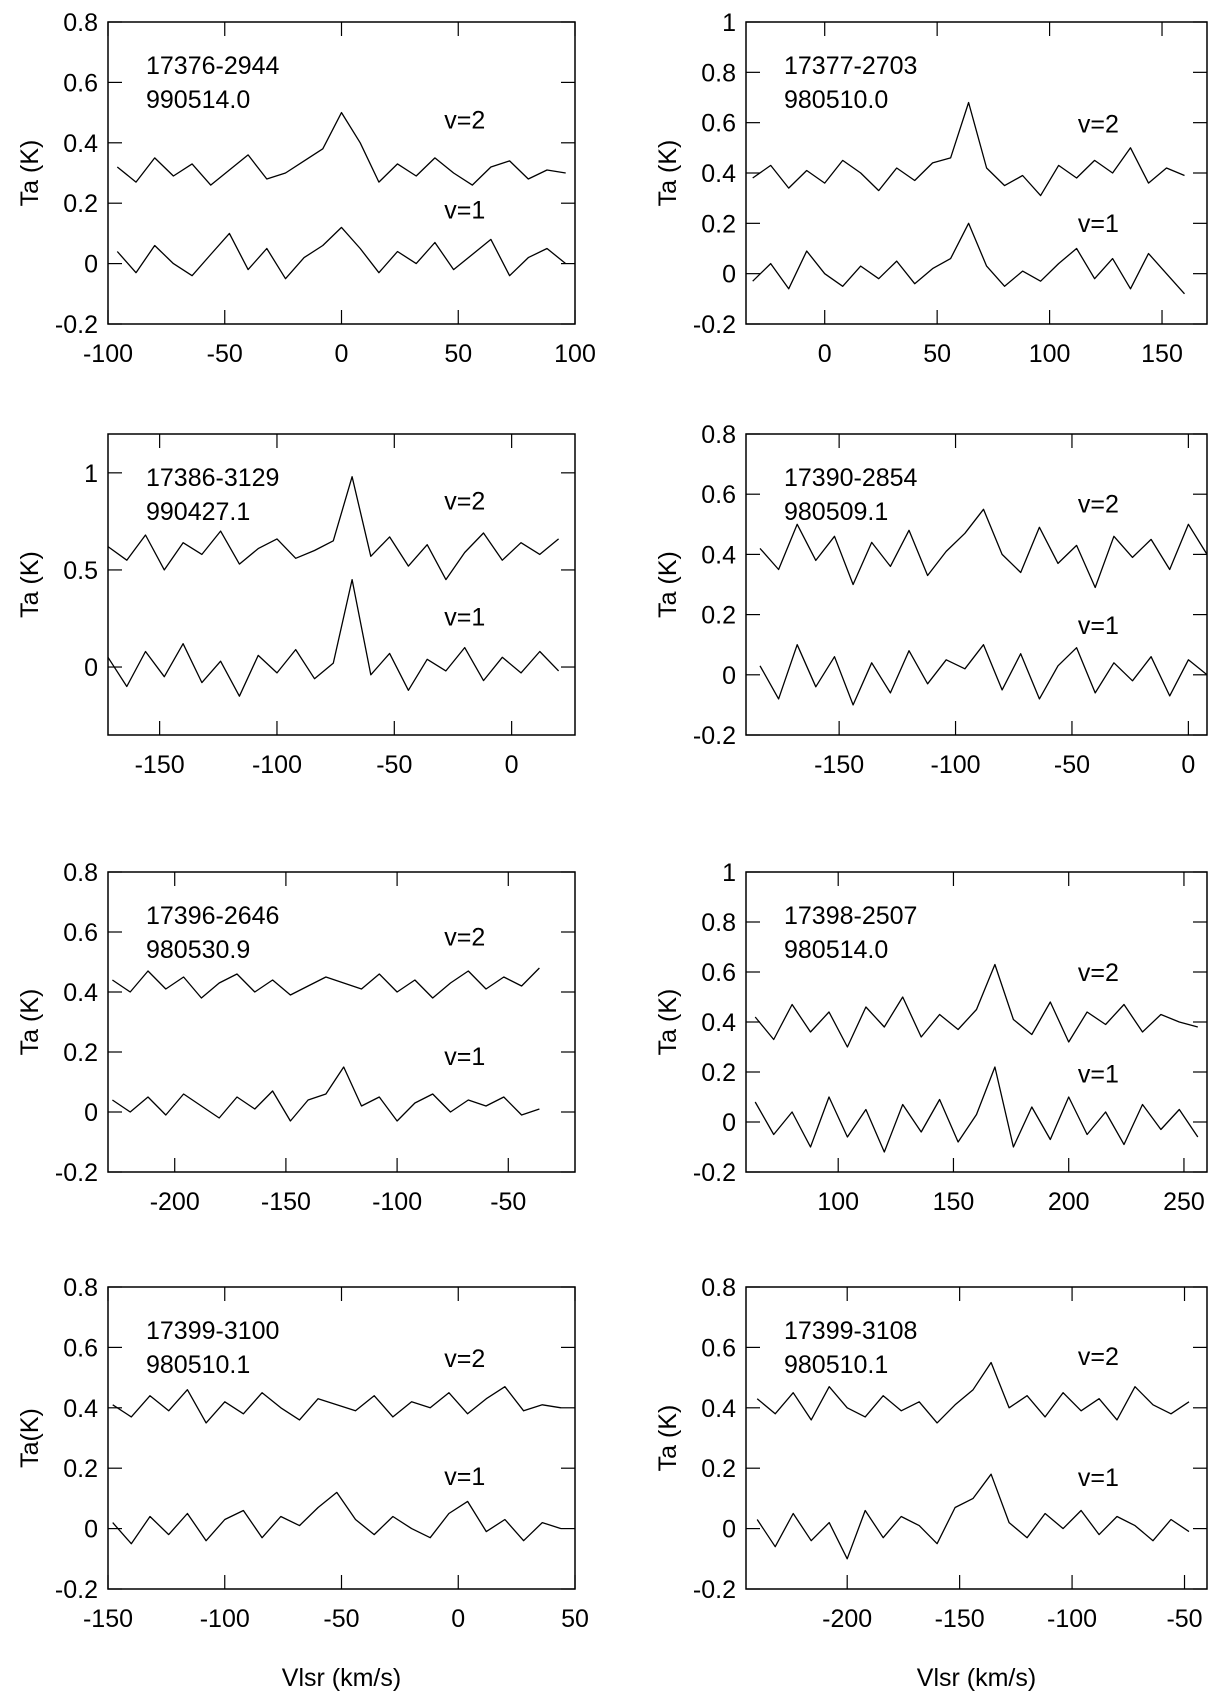 This screenshot has height=1708, width=1225. Describe the element at coordinates (847, 1619) in the screenshot. I see `x-tick-label: -200` at that location.